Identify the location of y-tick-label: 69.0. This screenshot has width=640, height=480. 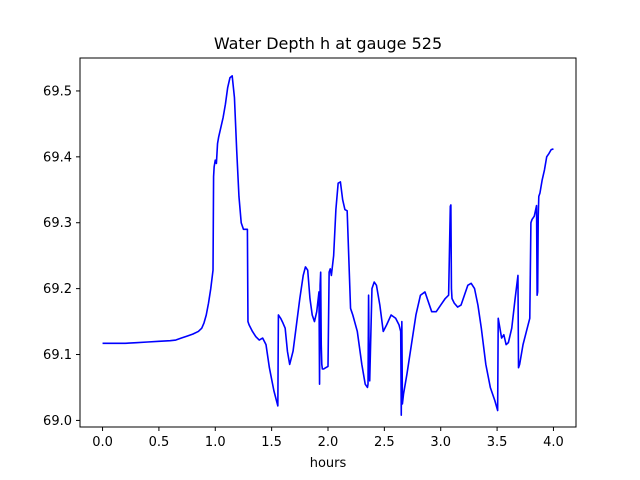
(57, 421).